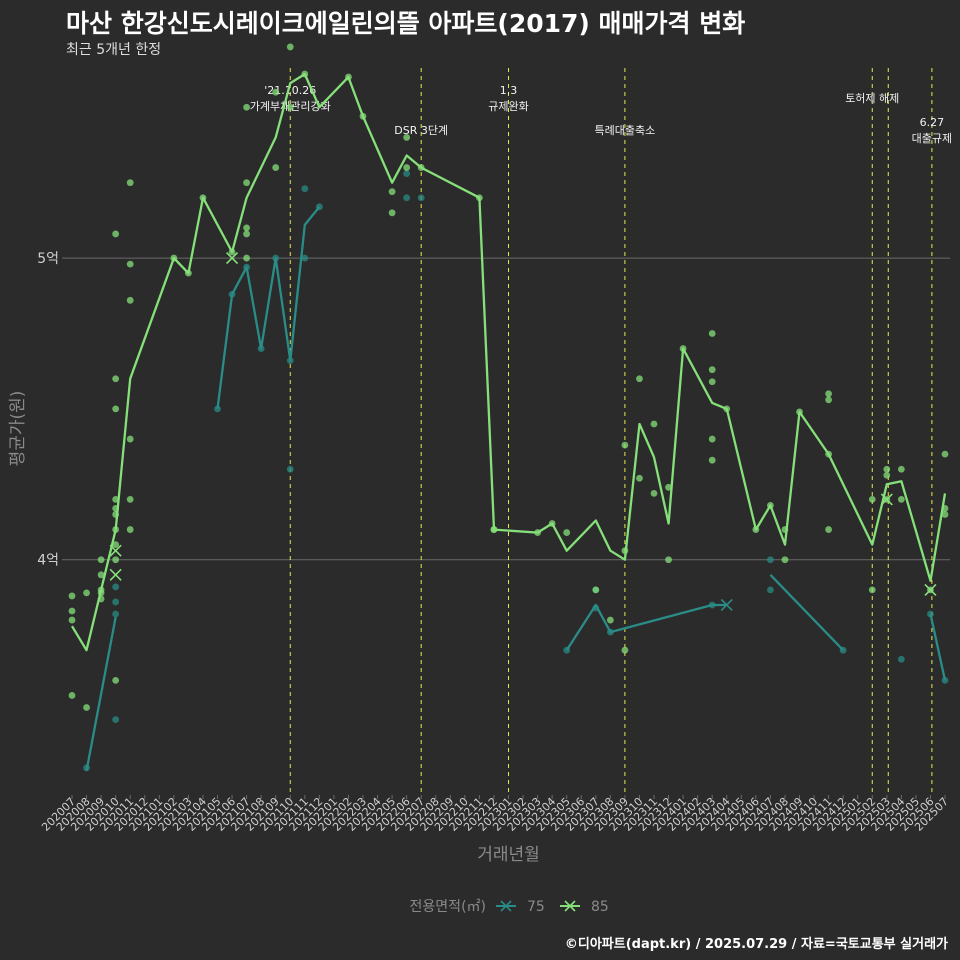 The height and width of the screenshot is (960, 960). I want to click on y-axis-title: 평균가(원), so click(18, 429).